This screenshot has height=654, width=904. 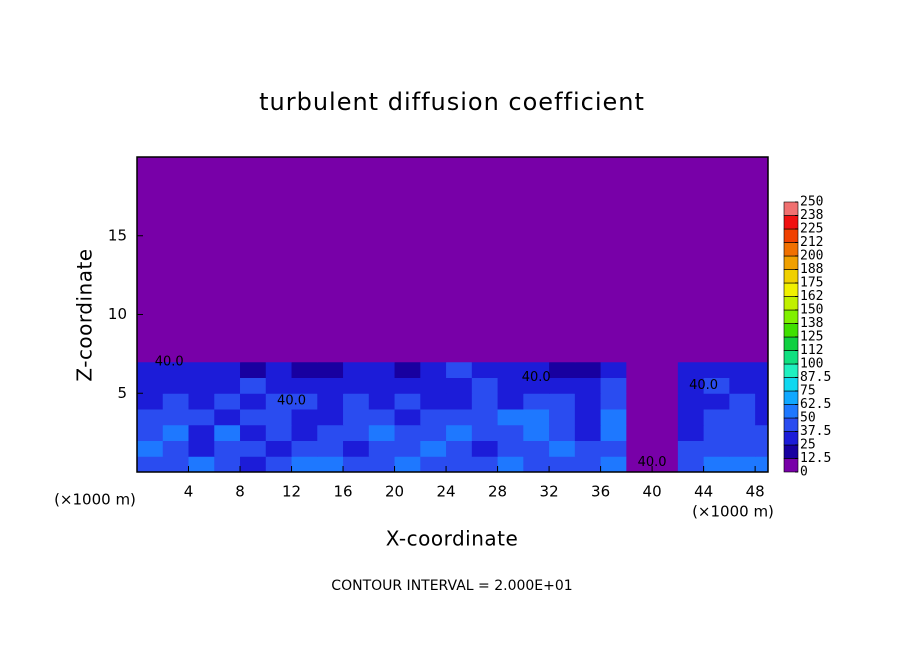 I want to click on colorbar-label: 37.5, so click(x=815, y=431).